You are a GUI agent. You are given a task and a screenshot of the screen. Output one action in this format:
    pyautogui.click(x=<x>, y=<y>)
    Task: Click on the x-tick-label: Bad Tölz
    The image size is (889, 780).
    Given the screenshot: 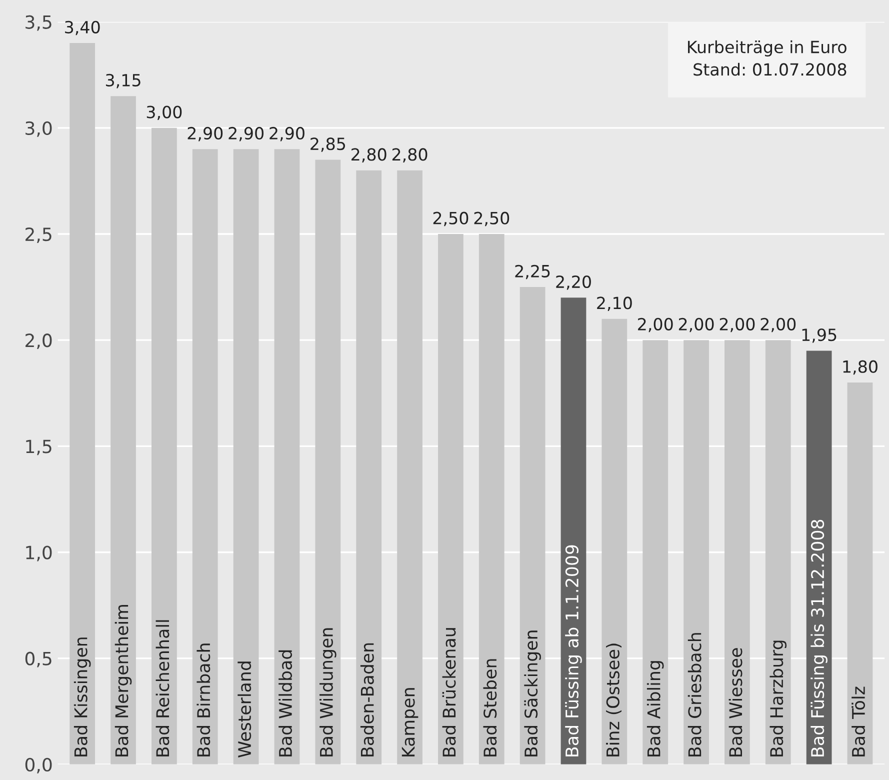 What is the action you would take?
    pyautogui.click(x=859, y=721)
    